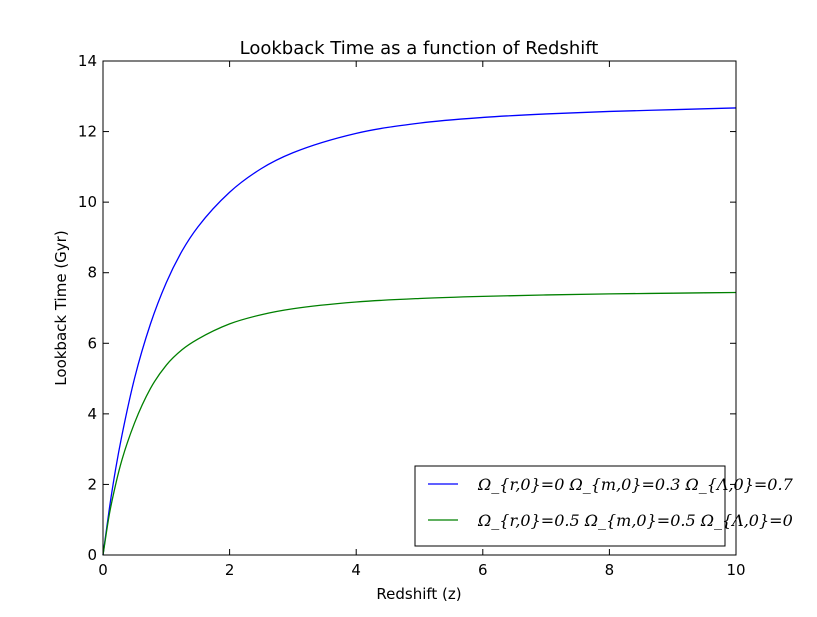  I want to click on y-tick-label: 14, so click(87, 61).